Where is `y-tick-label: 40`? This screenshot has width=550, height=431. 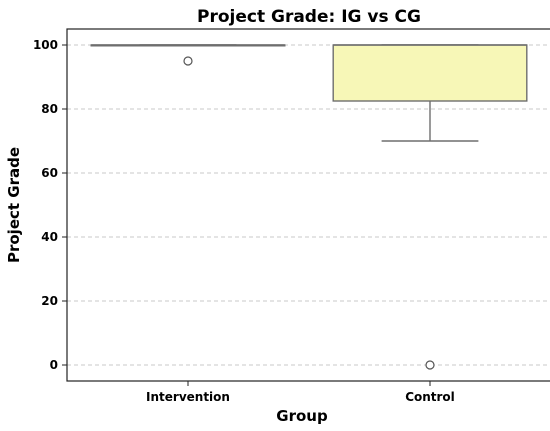
y-tick-label: 40 is located at coordinates (49, 237).